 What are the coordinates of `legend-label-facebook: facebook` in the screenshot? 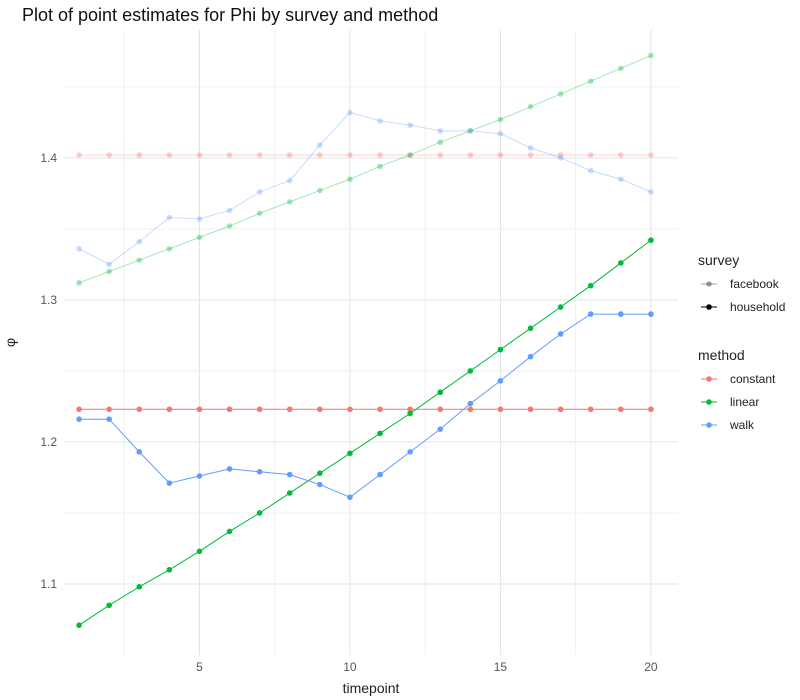 It's located at (755, 284).